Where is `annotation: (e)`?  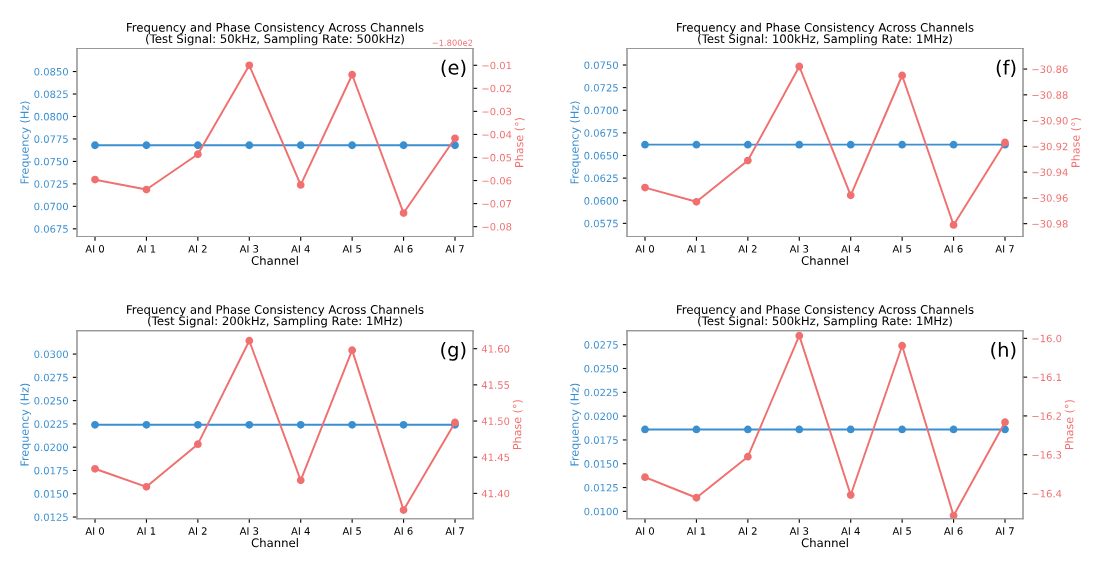
annotation: (e) is located at coordinates (453, 68).